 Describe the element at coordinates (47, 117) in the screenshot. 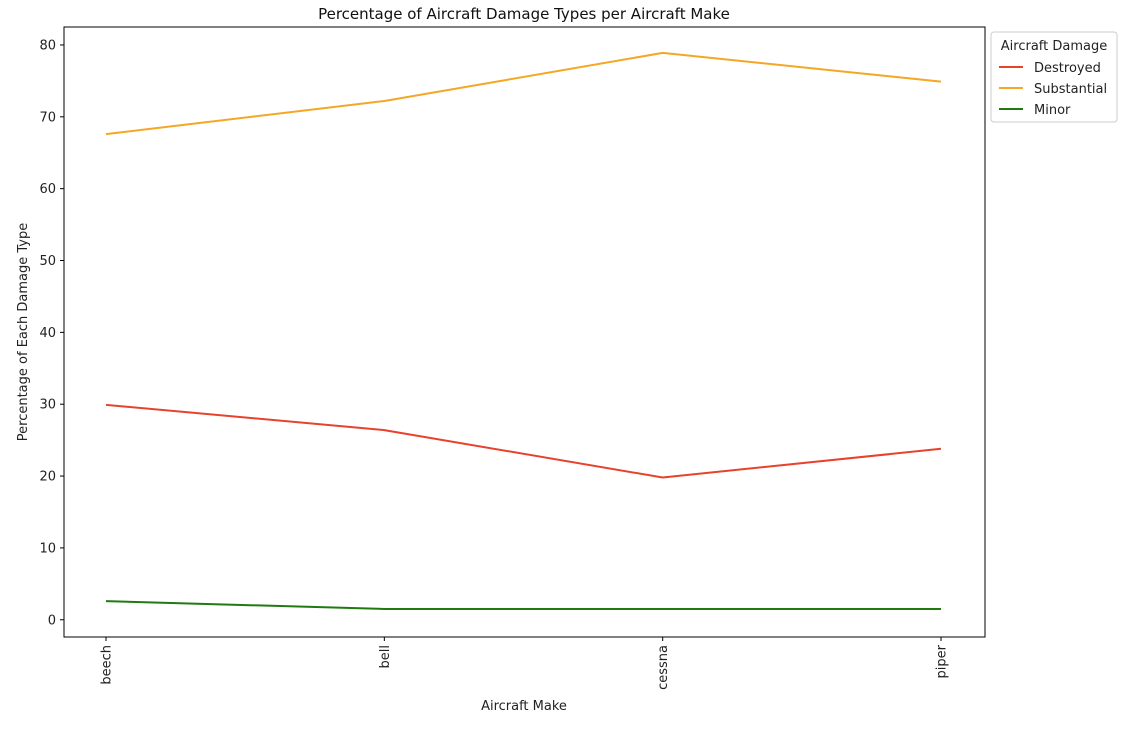

I see `y-tick-label: 70` at that location.